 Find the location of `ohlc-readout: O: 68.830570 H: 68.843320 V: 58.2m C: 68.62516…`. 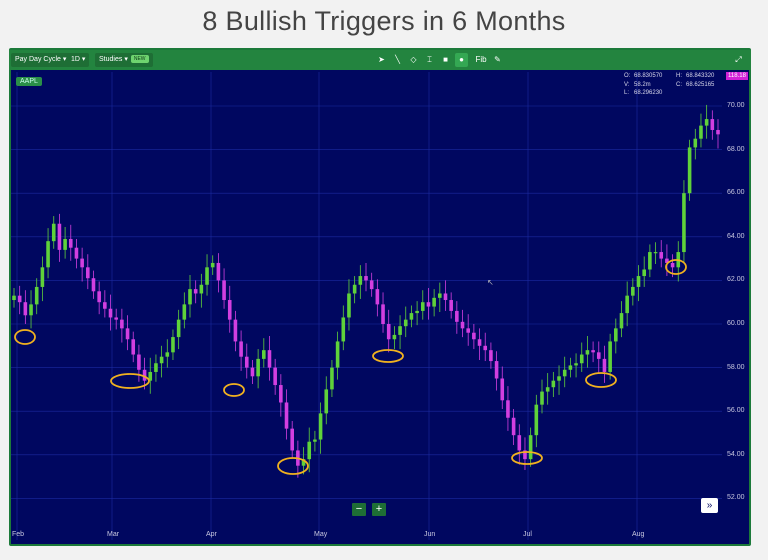

ohlc-readout: O: 68.830570 H: 68.843320 V: 58.2m C: 68.62516… is located at coordinates (676, 85).